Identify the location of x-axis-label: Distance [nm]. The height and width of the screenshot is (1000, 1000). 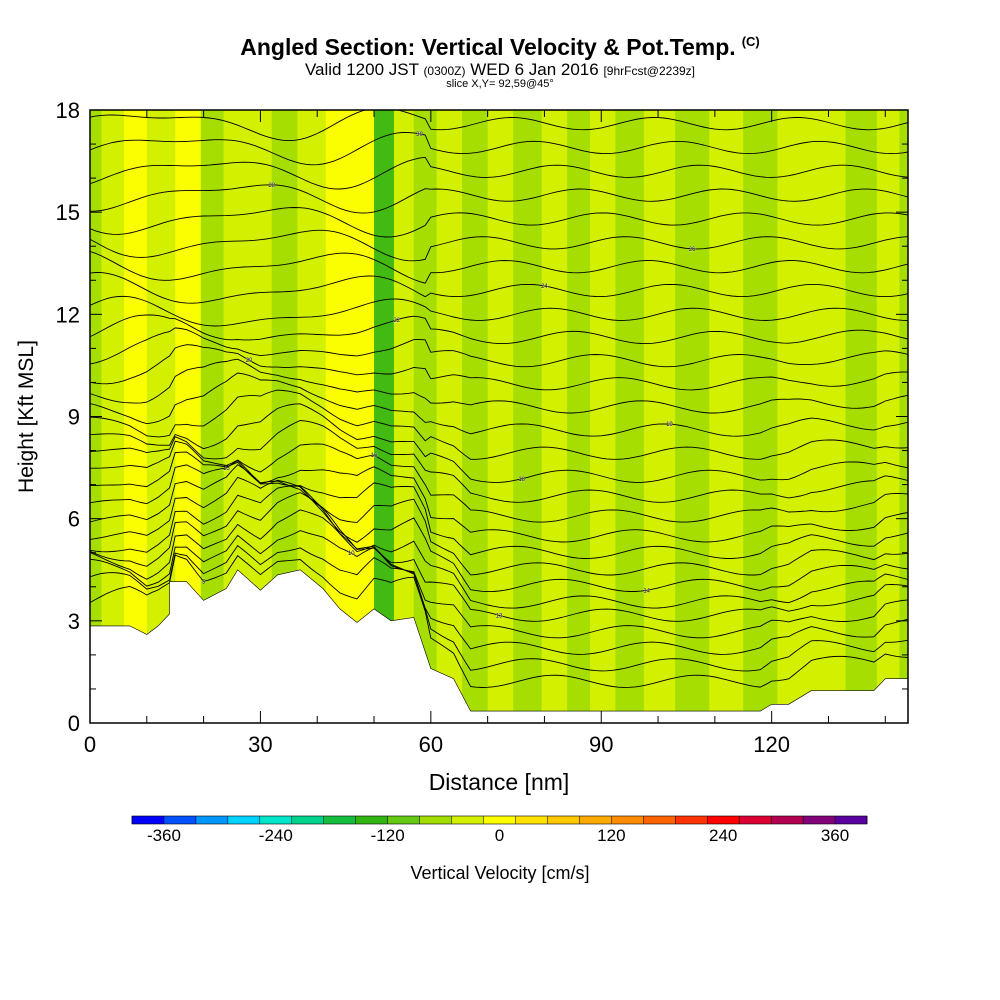
(499, 782).